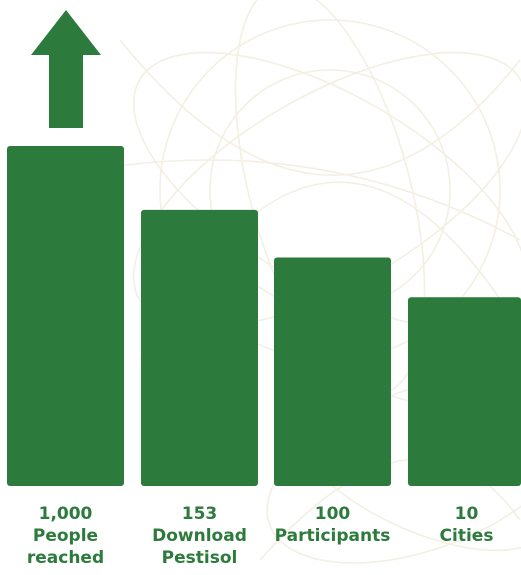  What do you see at coordinates (199, 348) in the screenshot?
I see `bar-download-pestisol` at bounding box center [199, 348].